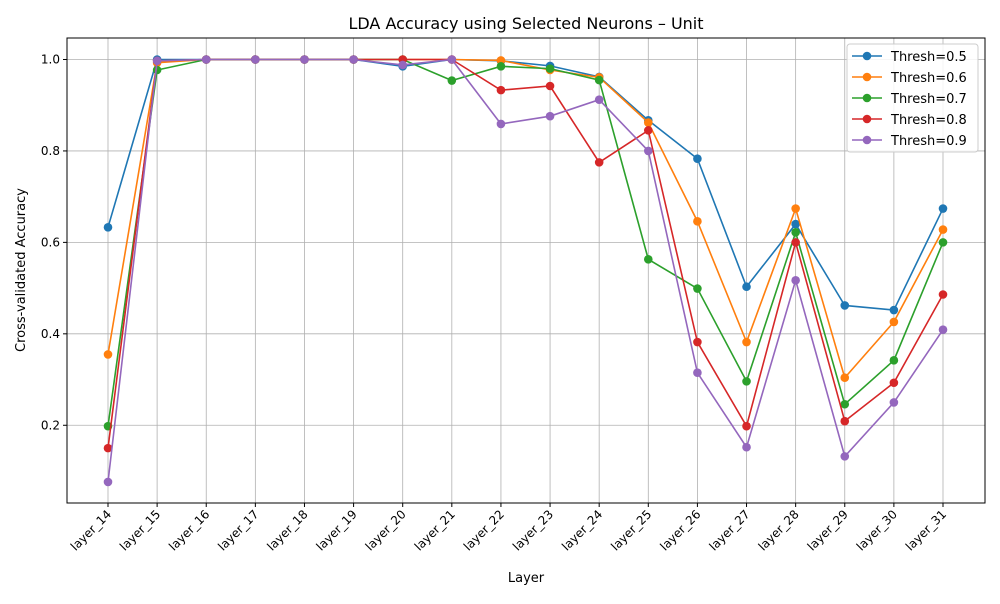 This screenshot has width=1000, height=604. I want to click on x-tick-label: layer_21, so click(435, 530).